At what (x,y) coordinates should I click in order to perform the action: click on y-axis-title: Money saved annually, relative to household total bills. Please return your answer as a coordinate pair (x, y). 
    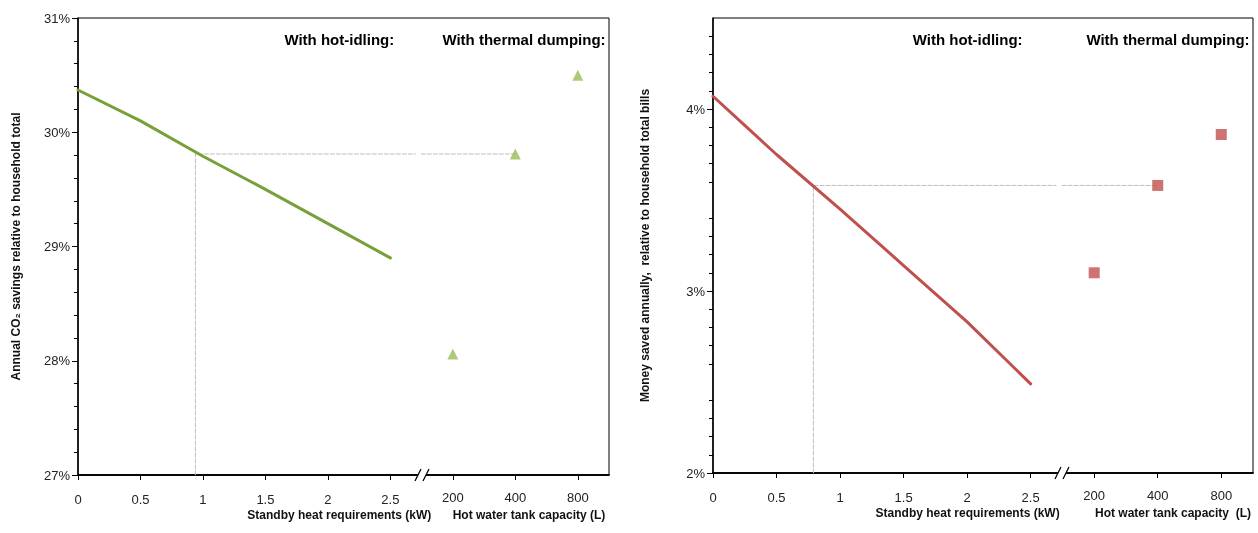
    Looking at the image, I should click on (645, 245).